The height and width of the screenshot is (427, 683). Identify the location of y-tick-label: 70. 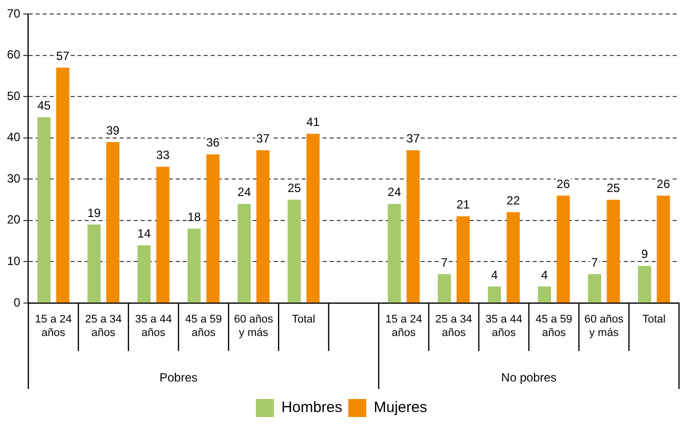
(13, 13).